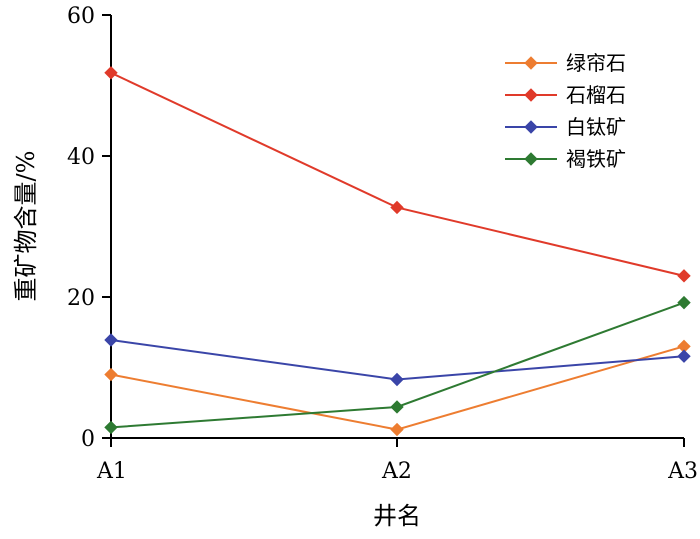 The width and height of the screenshot is (700, 539). What do you see at coordinates (397, 360) in the screenshot?
I see `series-group` at bounding box center [397, 360].